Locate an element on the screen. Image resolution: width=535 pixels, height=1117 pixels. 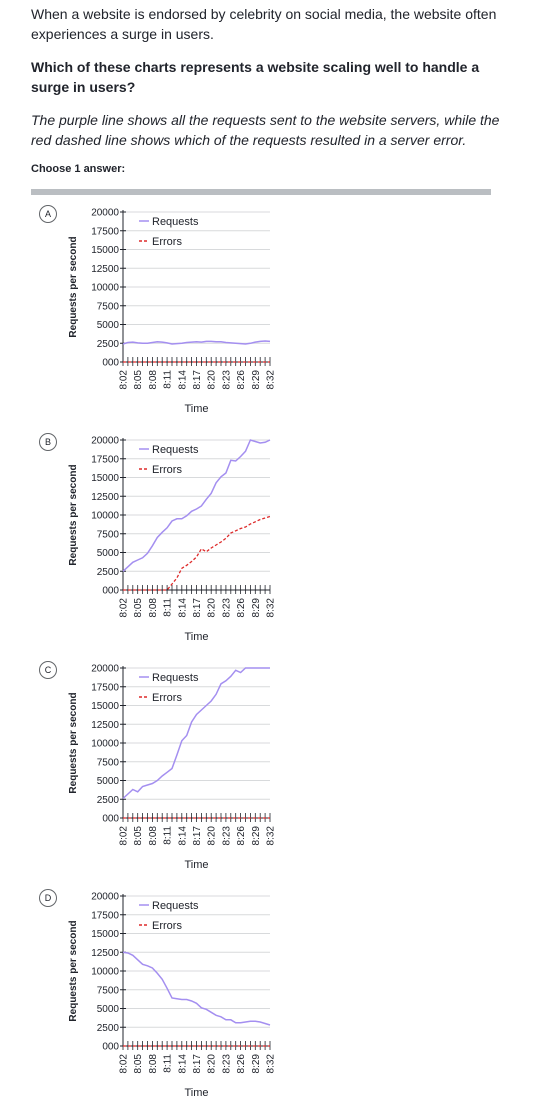
choice-letter-c: C is located at coordinates (48, 670).